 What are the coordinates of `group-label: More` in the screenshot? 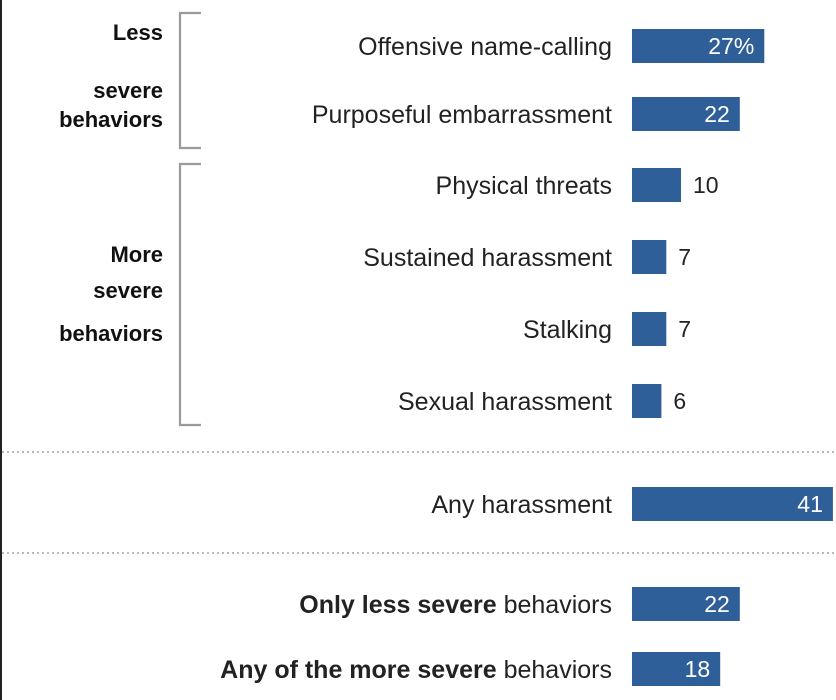 It's located at (136, 254).